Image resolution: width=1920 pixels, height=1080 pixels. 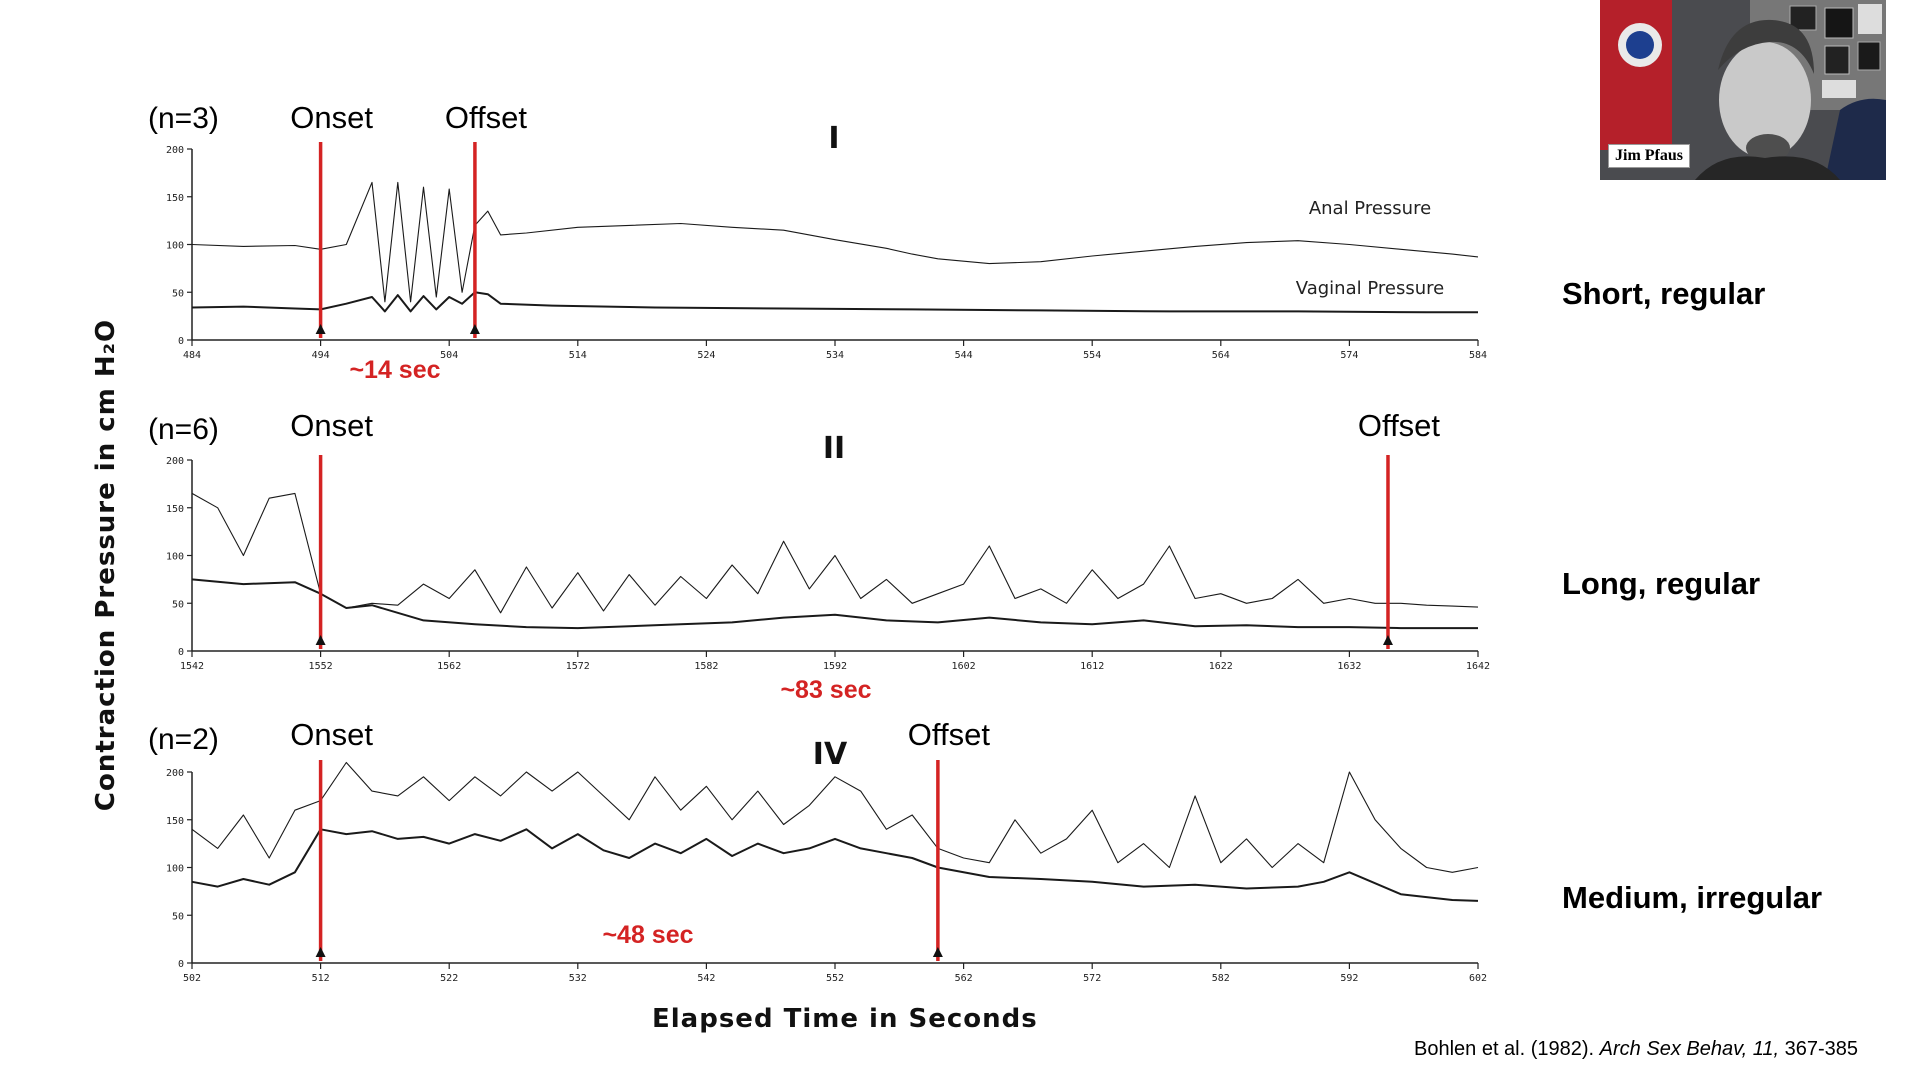 What do you see at coordinates (1478, 978) in the screenshot?
I see `panel-3-x-tick-label: 602` at bounding box center [1478, 978].